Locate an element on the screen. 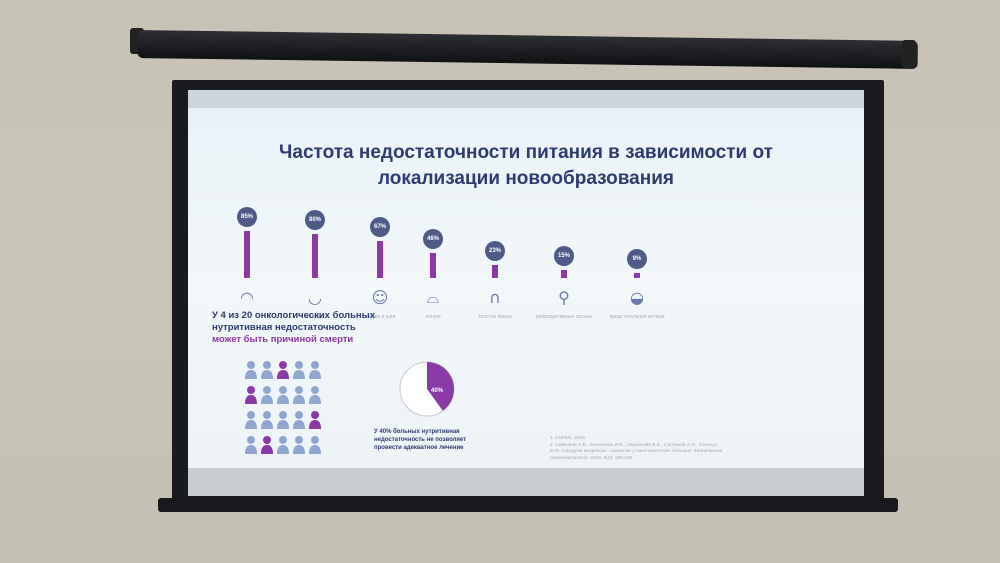 The height and width of the screenshot is (563, 1000). organ-icon: ∩ is located at coordinates (495, 297).